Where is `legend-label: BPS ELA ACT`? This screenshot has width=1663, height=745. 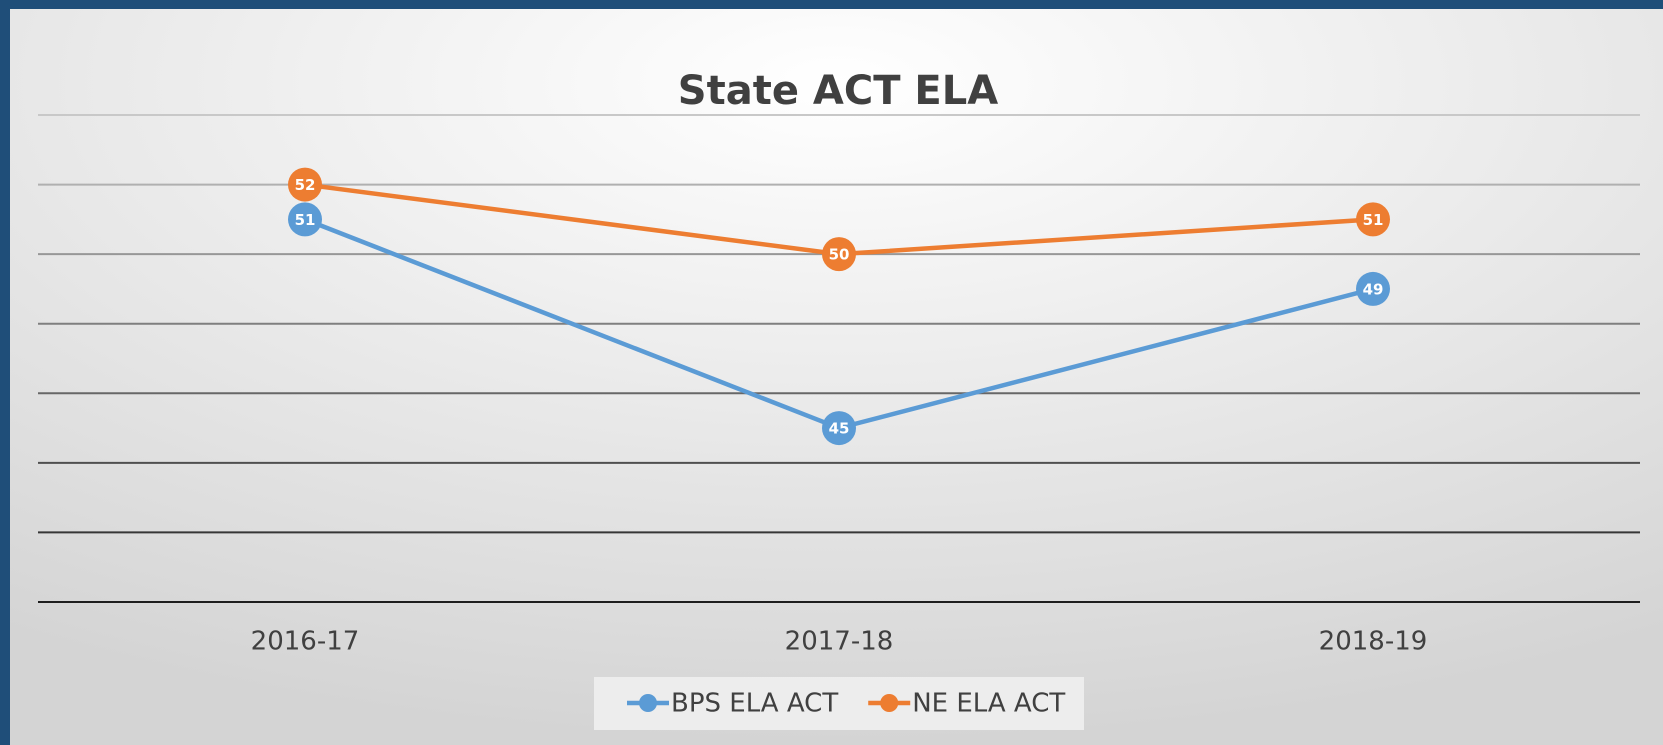
legend-label: BPS ELA ACT is located at coordinates (754, 704).